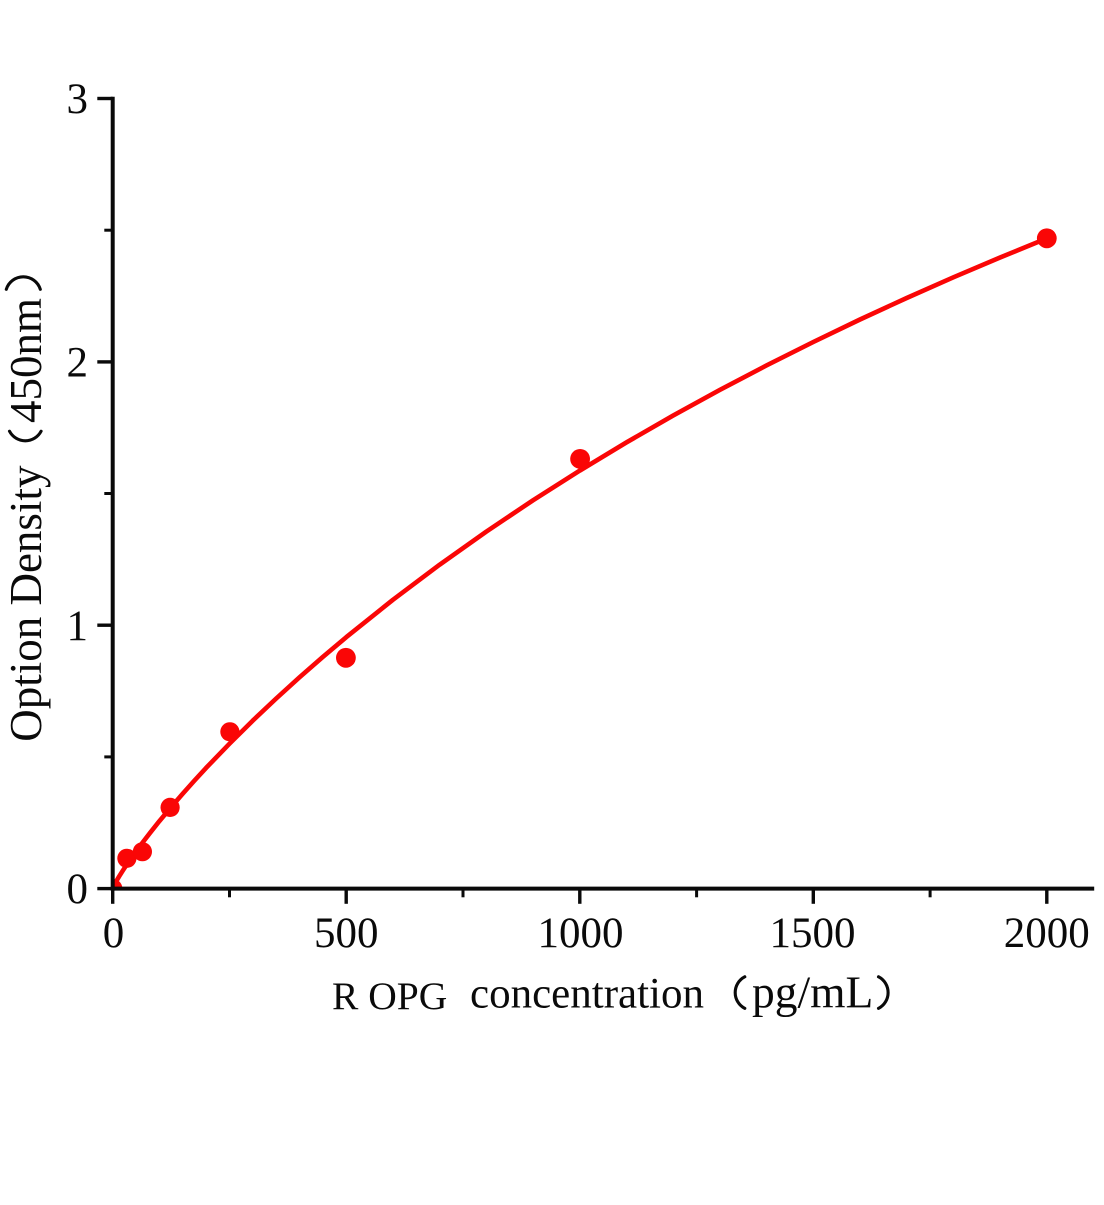 The image size is (1104, 1205). What do you see at coordinates (1047, 933) in the screenshot?
I see `svg-text: 2000` at bounding box center [1047, 933].